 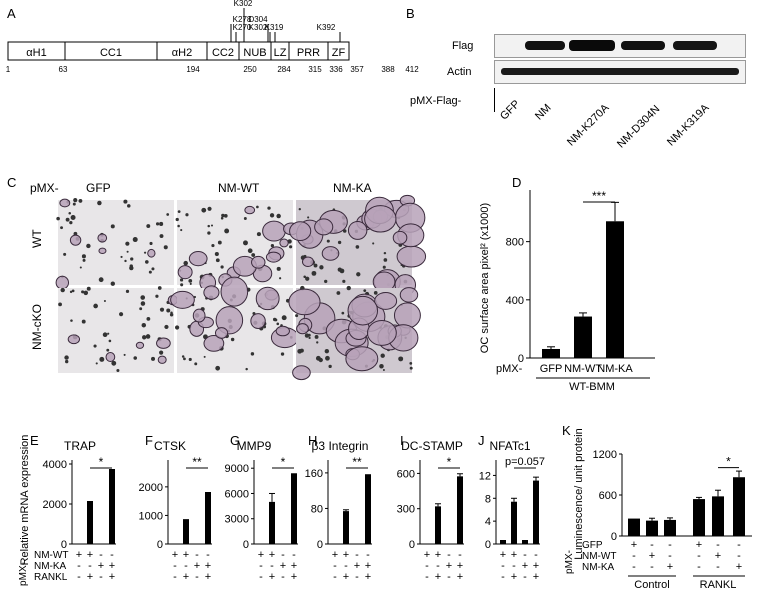 I want to click on micro-prefix: pMX-, so click(x=44, y=188).